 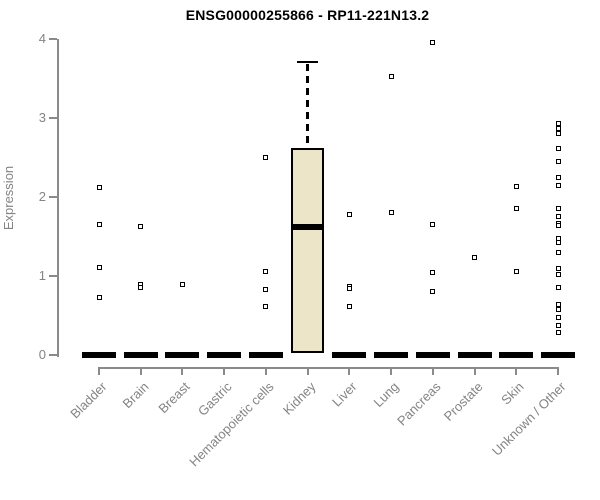 I want to click on y-tick-label: 2, so click(x=42, y=196).